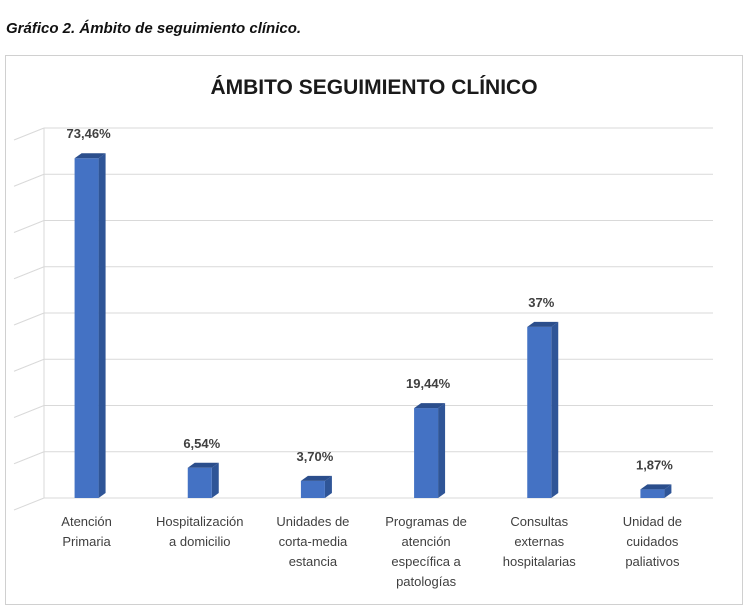  Describe the element at coordinates (539, 541) in the screenshot. I see `category-label: Consultas externas hospitalarias` at that location.